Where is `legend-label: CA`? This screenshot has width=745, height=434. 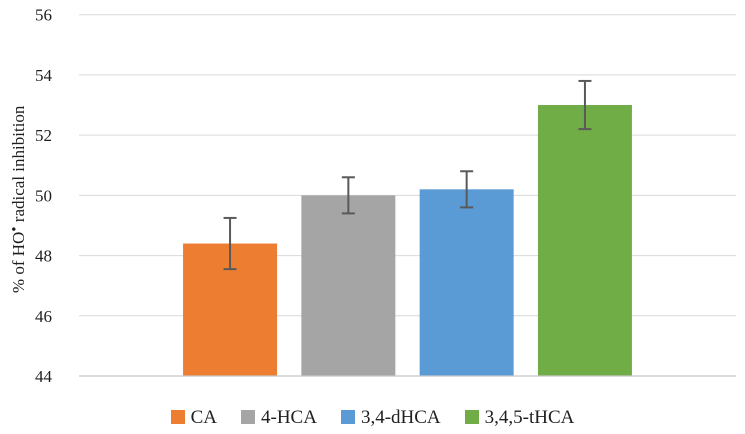
legend-label: CA is located at coordinates (203, 417).